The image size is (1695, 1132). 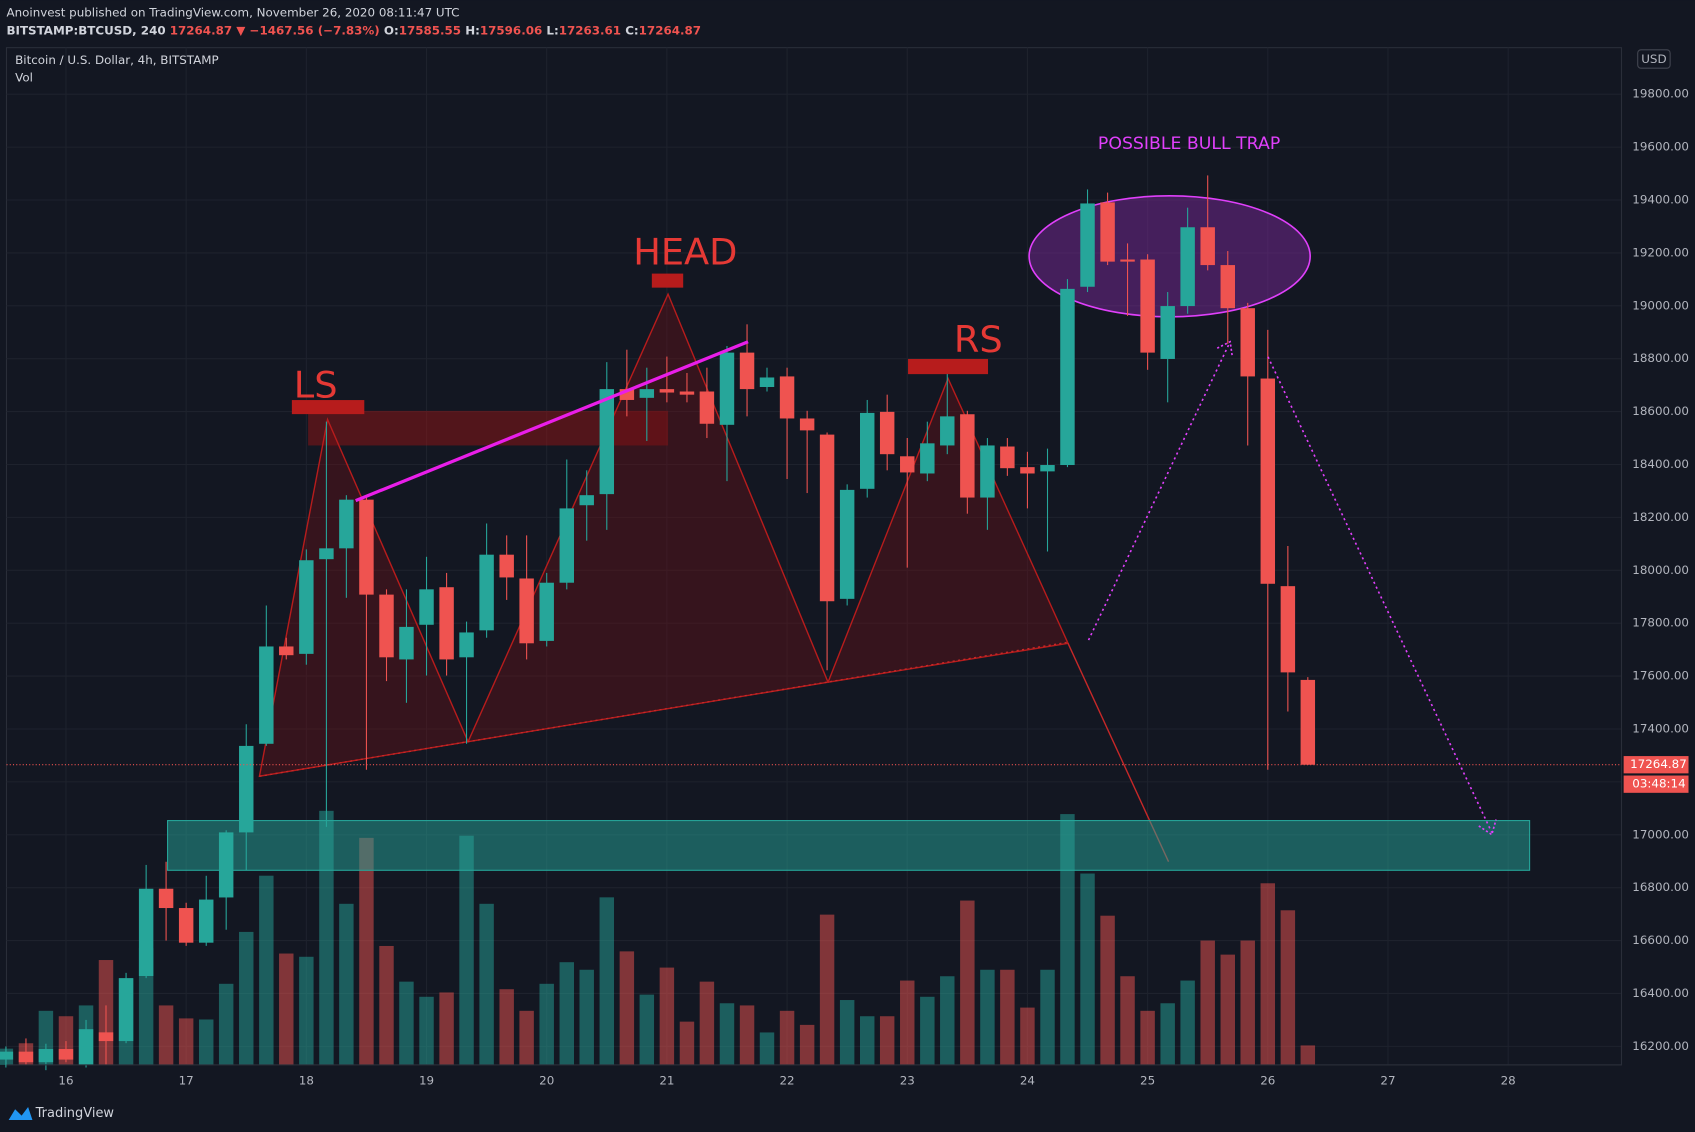 What do you see at coordinates (65, 1081) in the screenshot?
I see `x-tick-label: 16` at bounding box center [65, 1081].